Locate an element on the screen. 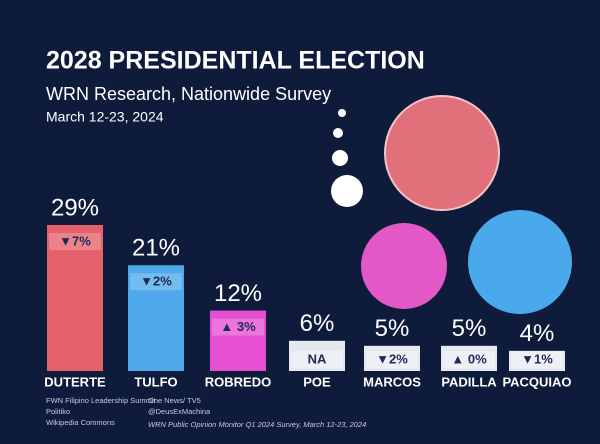 This screenshot has width=600, height=444. change-label: ▲ 0% is located at coordinates (469, 358).